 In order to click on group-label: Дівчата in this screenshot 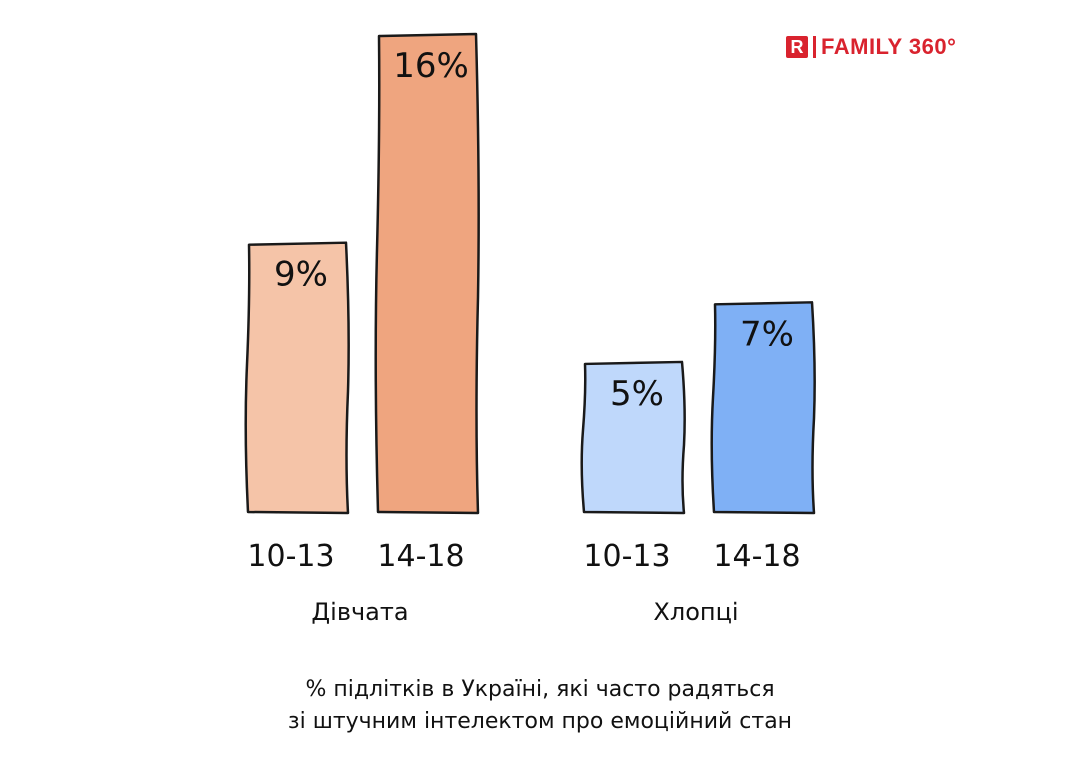, I will do `click(359, 612)`.